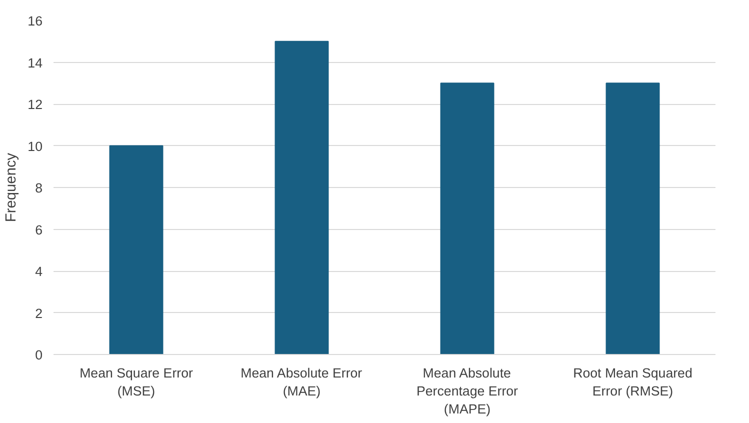 The width and height of the screenshot is (749, 423). I want to click on y-tick-label: 16, so click(35, 21).